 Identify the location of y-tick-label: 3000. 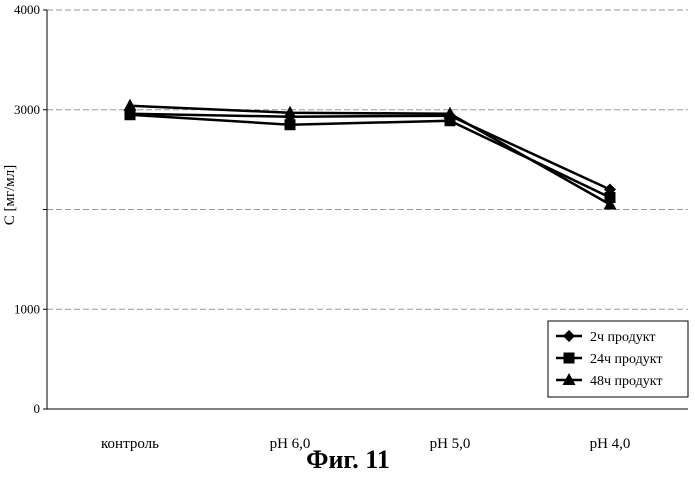
(27, 109).